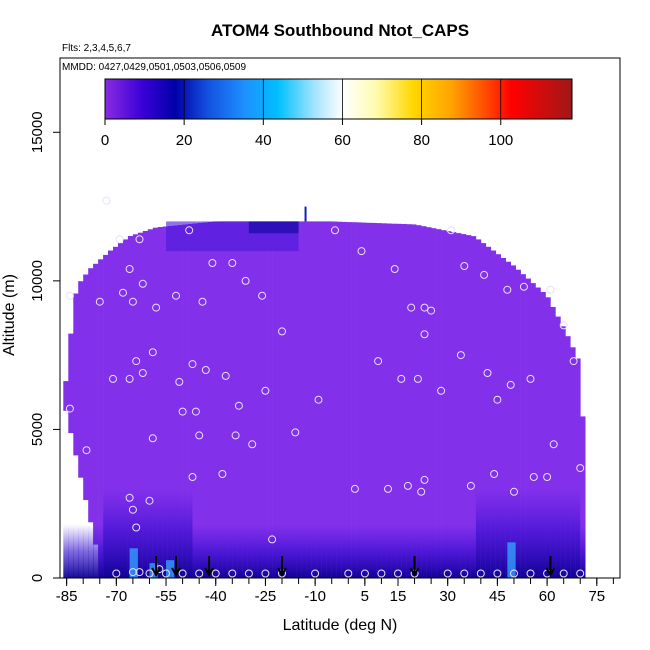  What do you see at coordinates (37, 132) in the screenshot?
I see `y-tick-label: 15000` at bounding box center [37, 132].